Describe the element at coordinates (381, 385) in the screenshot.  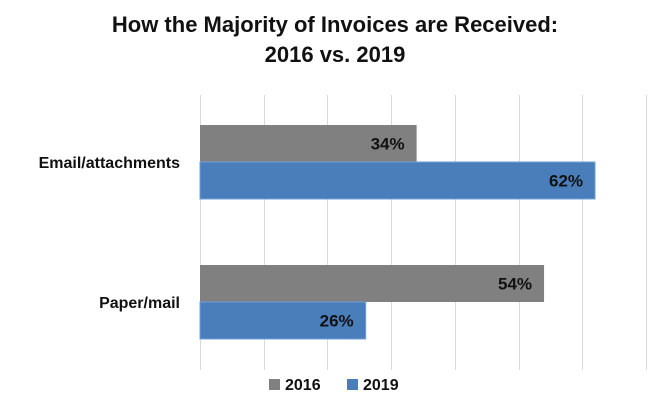
I see `legend-label-2019: 2019` at that location.